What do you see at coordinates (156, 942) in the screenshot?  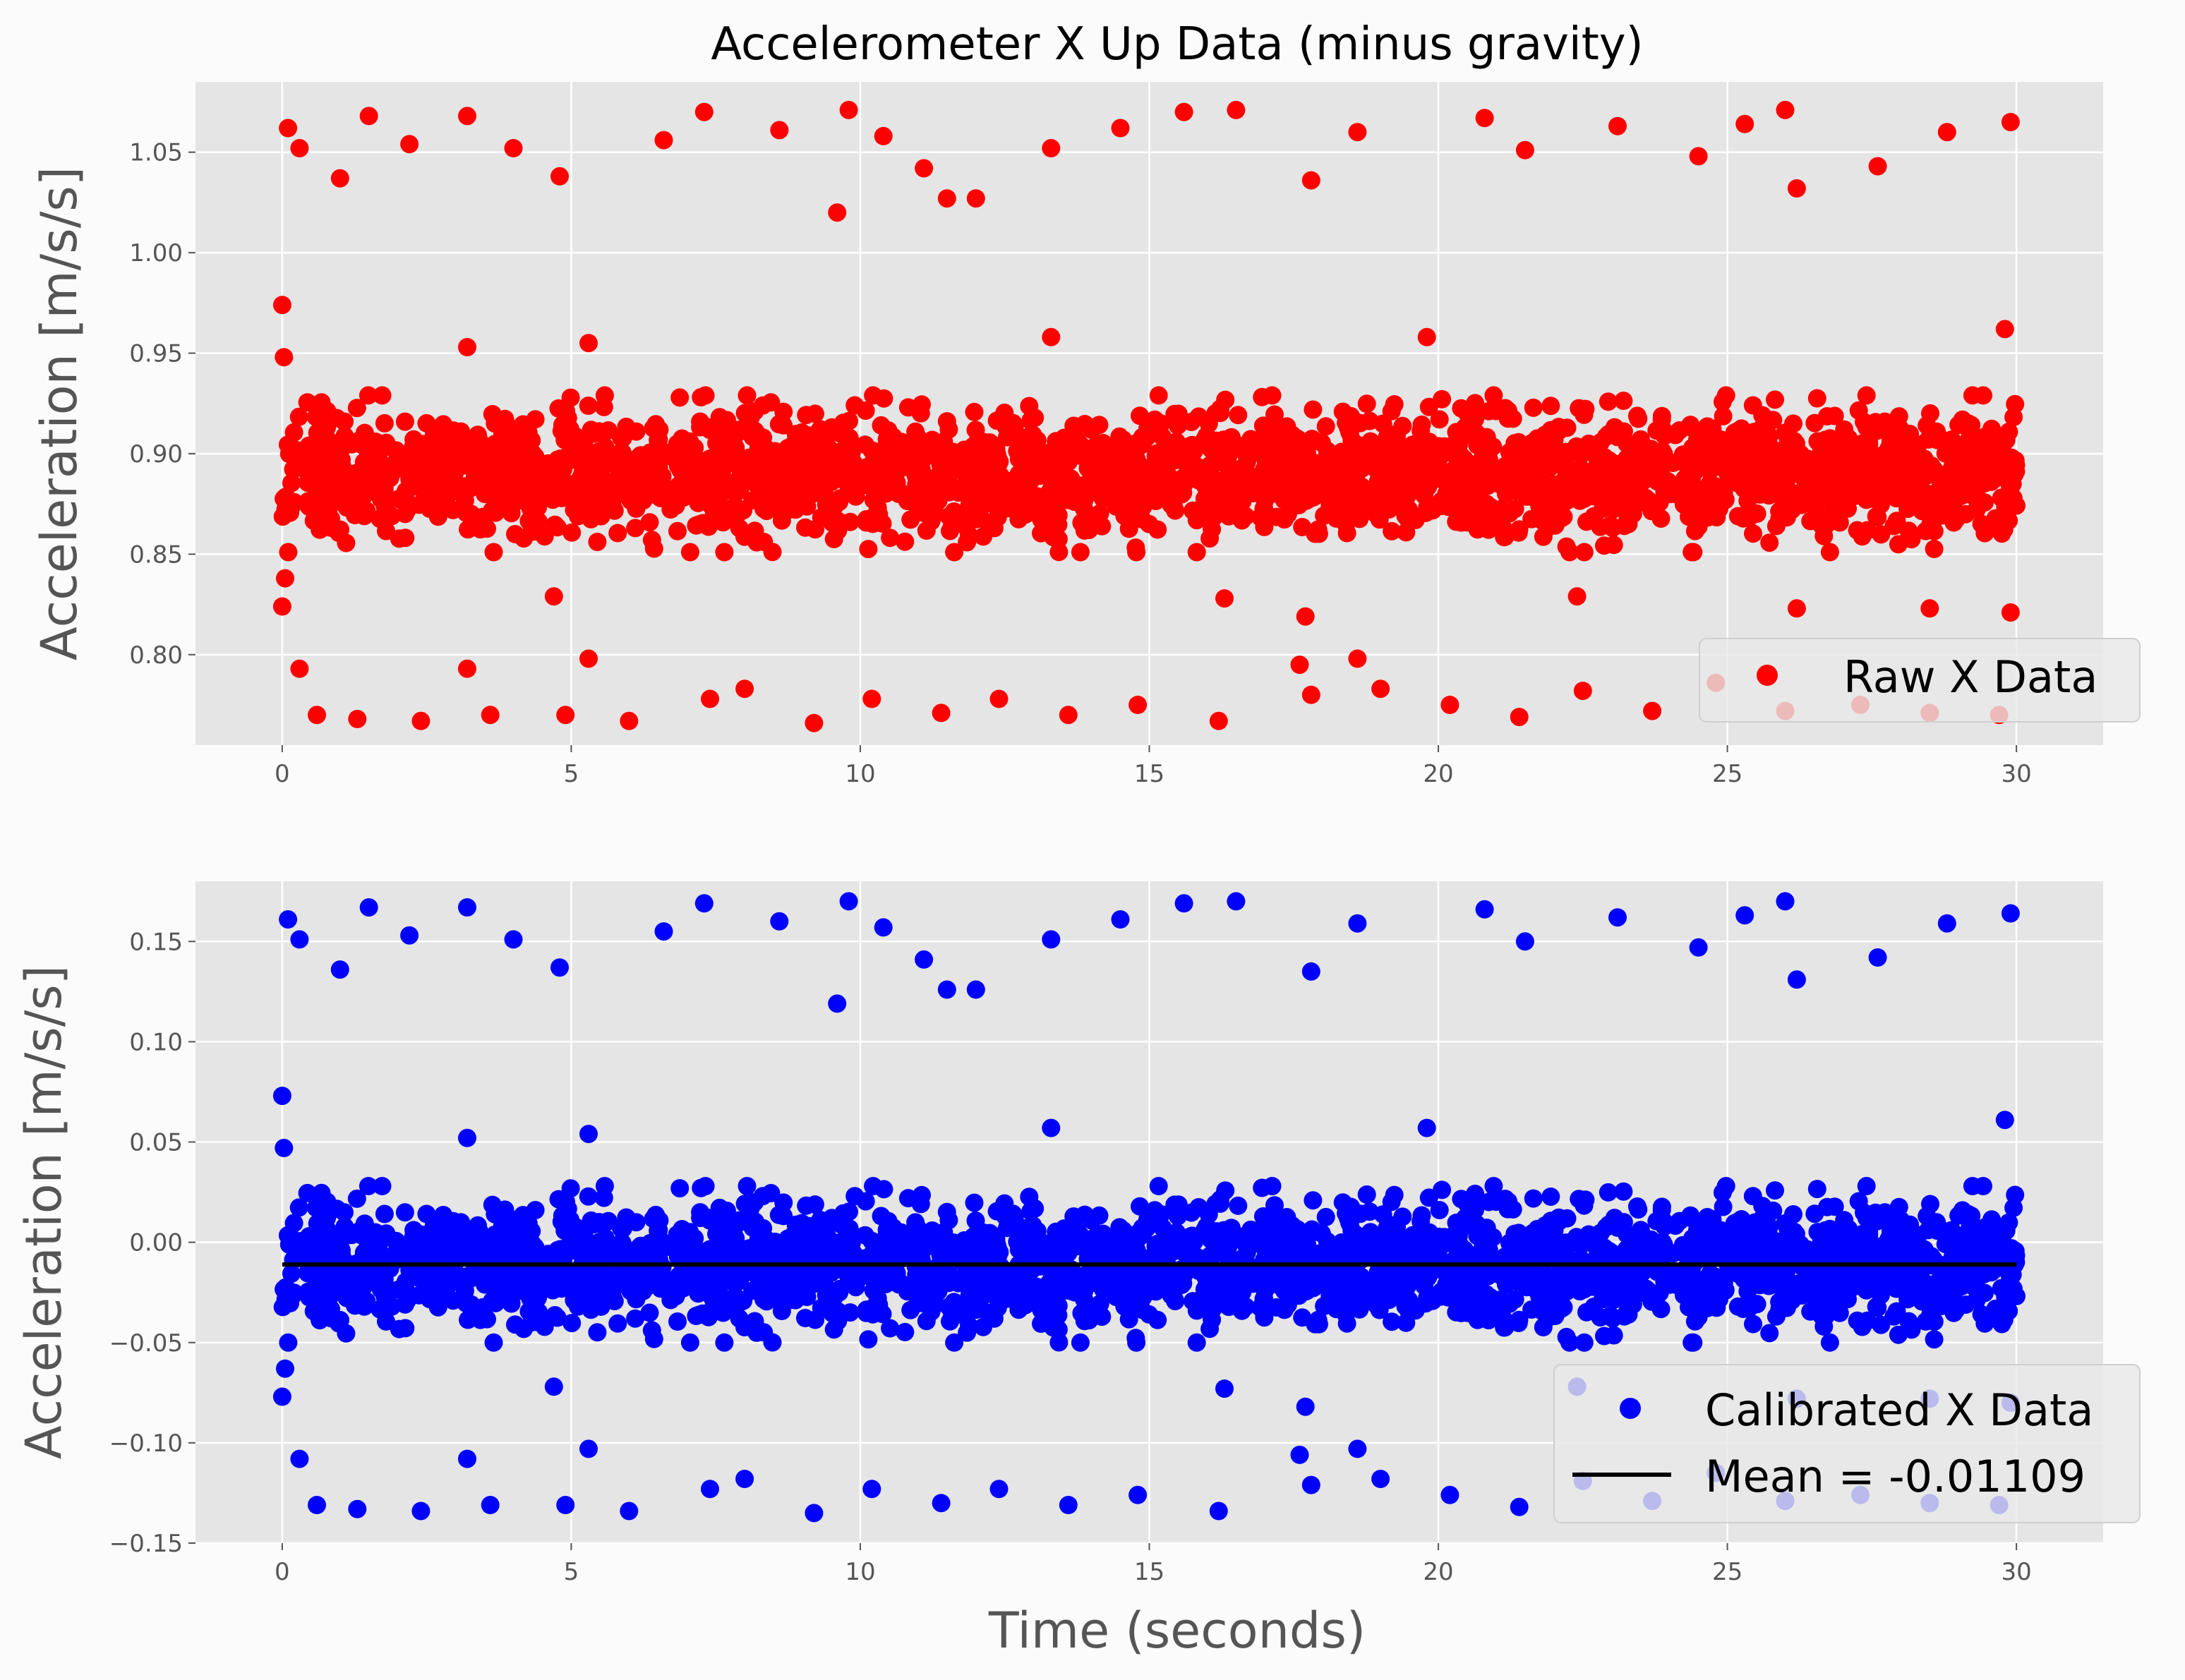 I see `calibrated-y-tick-label: 0.15` at bounding box center [156, 942].